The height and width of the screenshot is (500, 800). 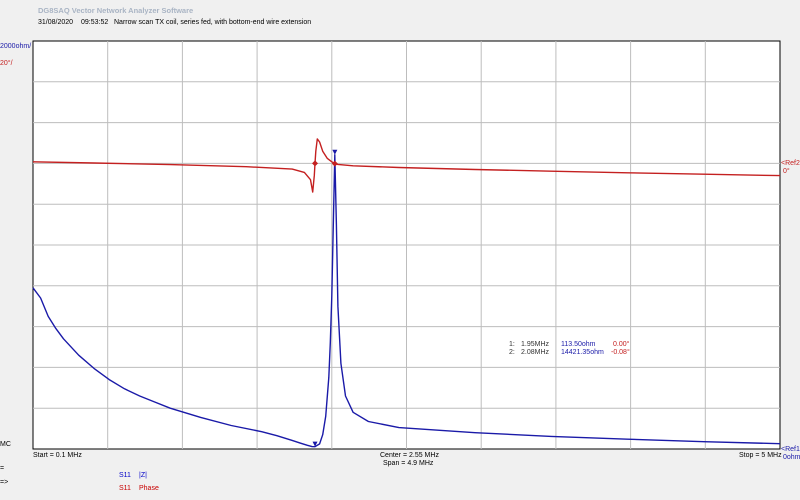 I want to click on marker-2-phase: -0.08°, so click(x=620, y=352).